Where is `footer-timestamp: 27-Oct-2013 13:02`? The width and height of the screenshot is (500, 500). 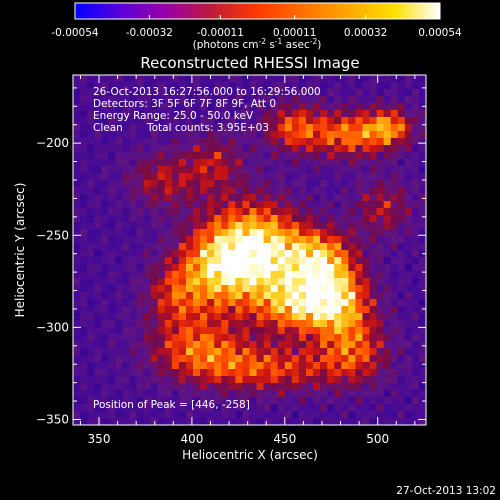
footer-timestamp: 27-Oct-2013 13:02 is located at coordinates (446, 491).